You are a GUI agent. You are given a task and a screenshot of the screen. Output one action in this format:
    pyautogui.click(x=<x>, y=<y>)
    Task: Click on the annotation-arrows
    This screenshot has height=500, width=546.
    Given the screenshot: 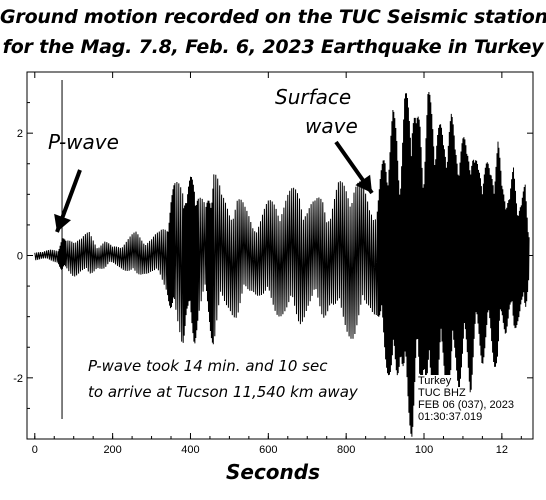 What is the action you would take?
    pyautogui.click(x=214, y=186)
    